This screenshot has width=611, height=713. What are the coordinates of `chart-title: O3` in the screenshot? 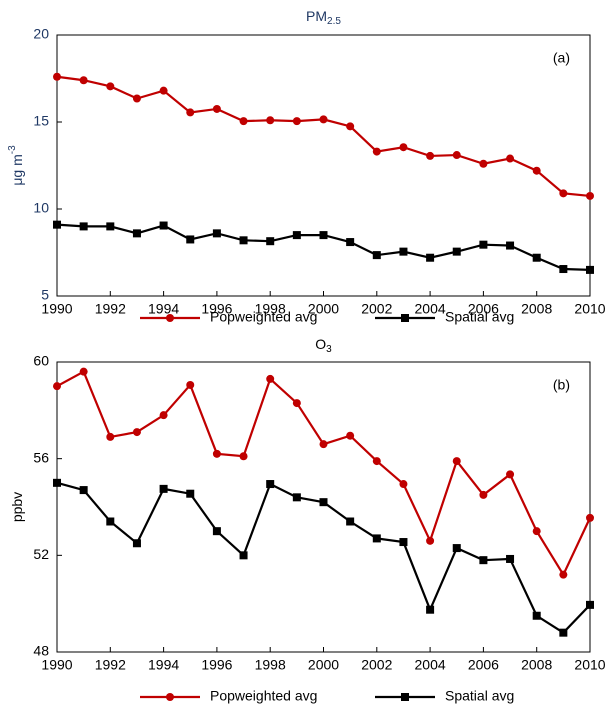 It's located at (323, 345).